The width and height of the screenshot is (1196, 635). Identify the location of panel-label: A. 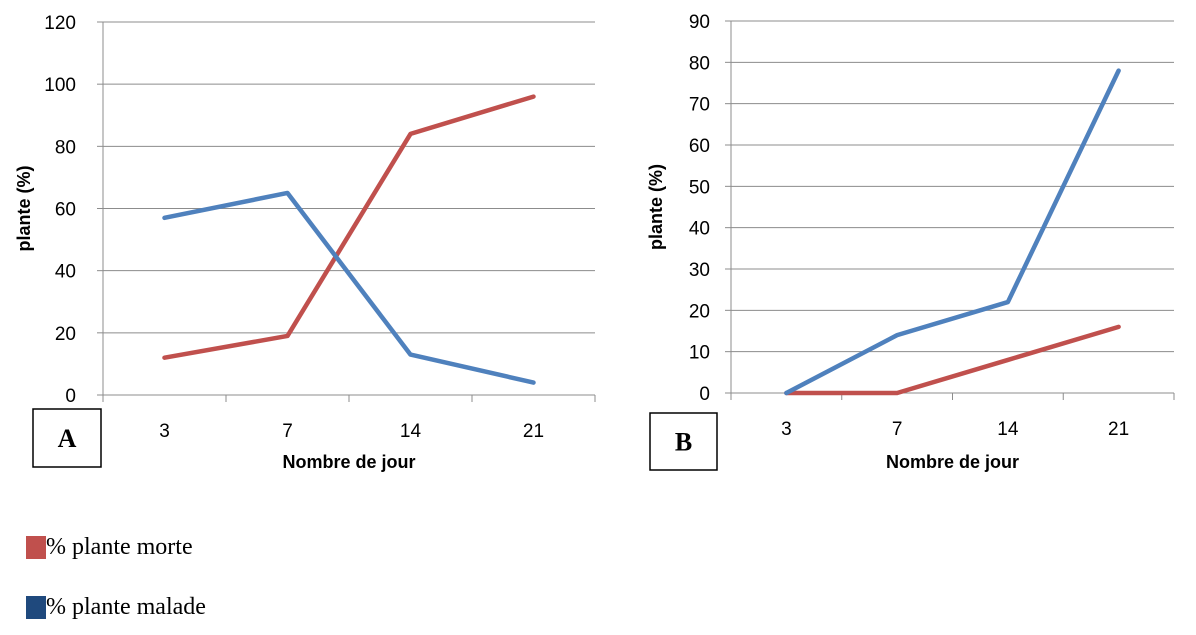
(67, 438).